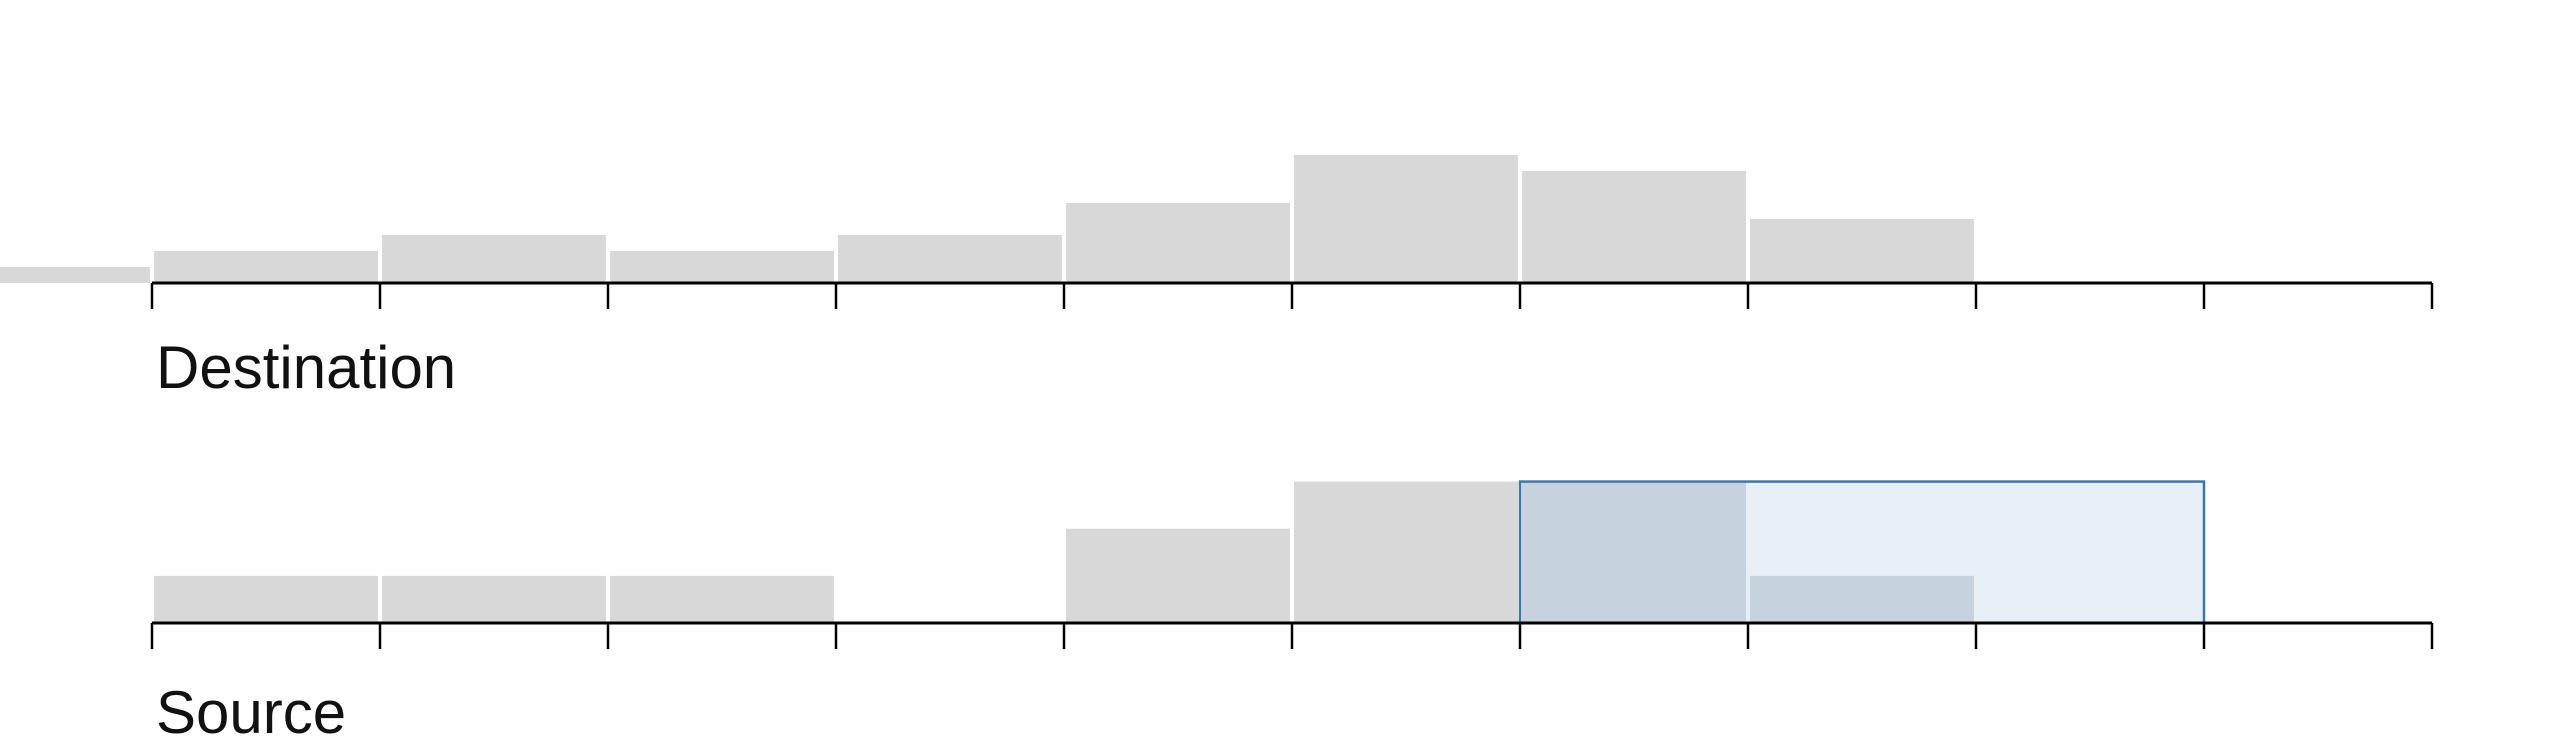  I want to click on destination-axis-label: Destination, so click(306, 367).